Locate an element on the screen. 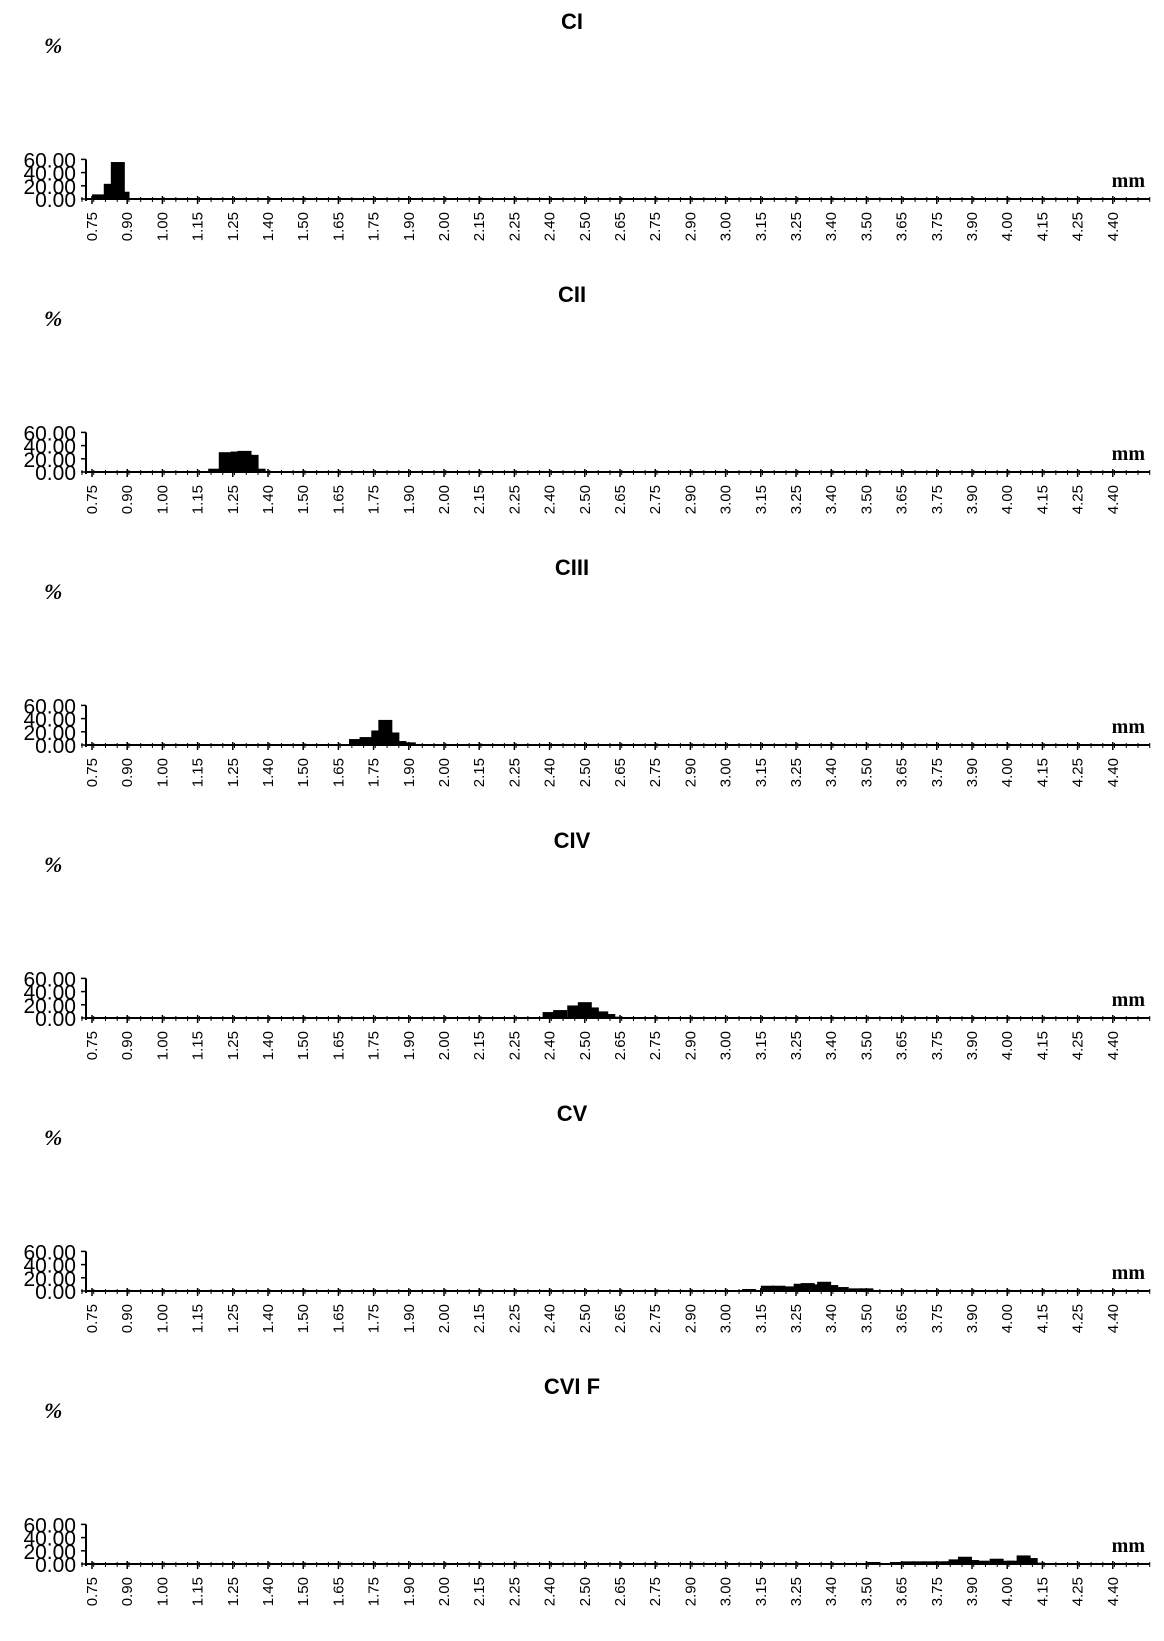 The image size is (1164, 1641). panel-title: CII is located at coordinates (572, 294).